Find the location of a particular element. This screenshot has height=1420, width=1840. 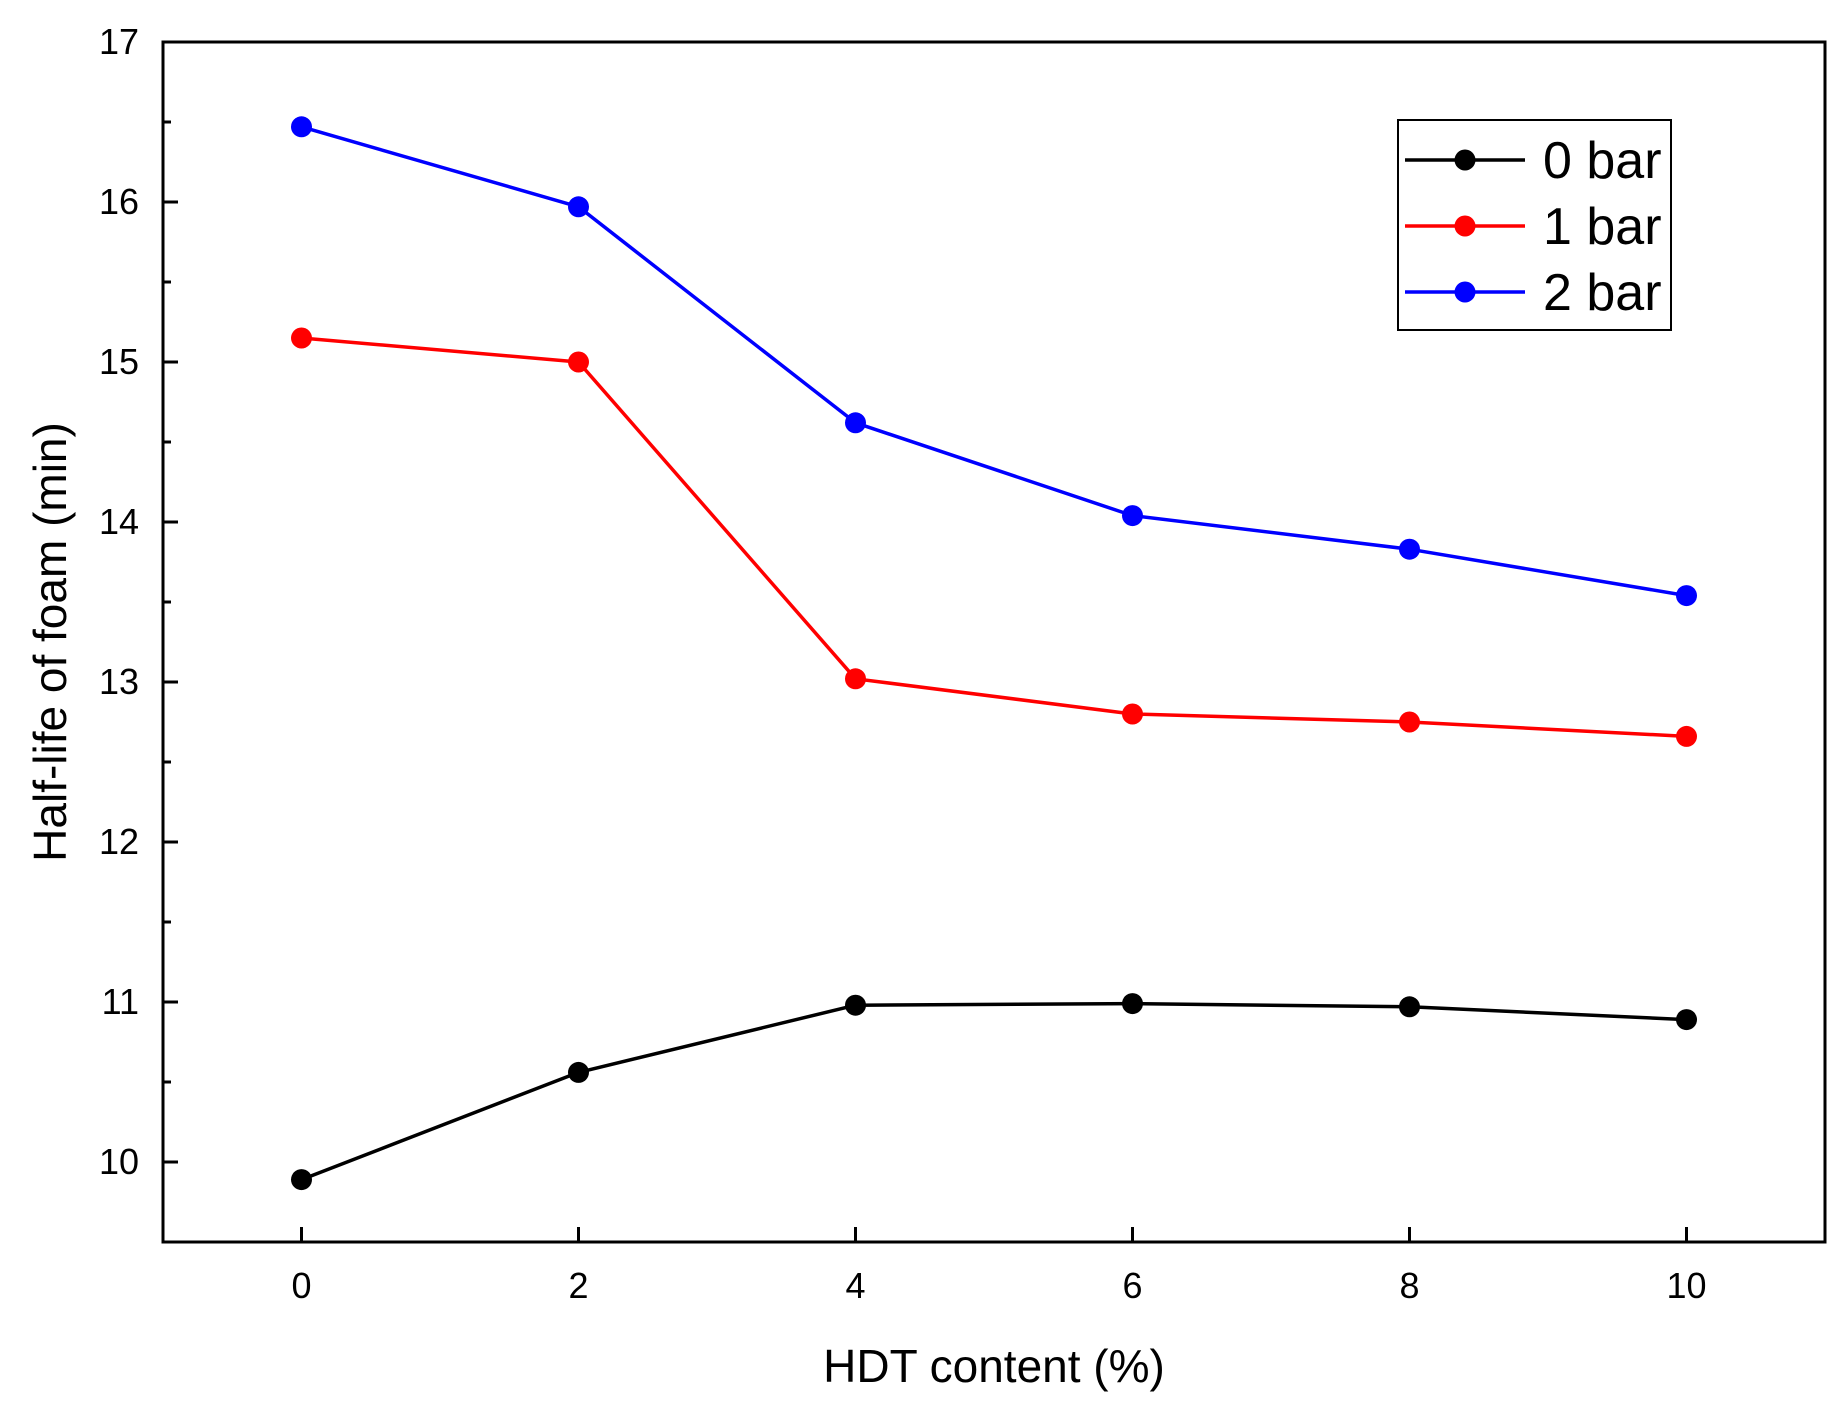

y-tick-label: 12 is located at coordinates (119, 841).